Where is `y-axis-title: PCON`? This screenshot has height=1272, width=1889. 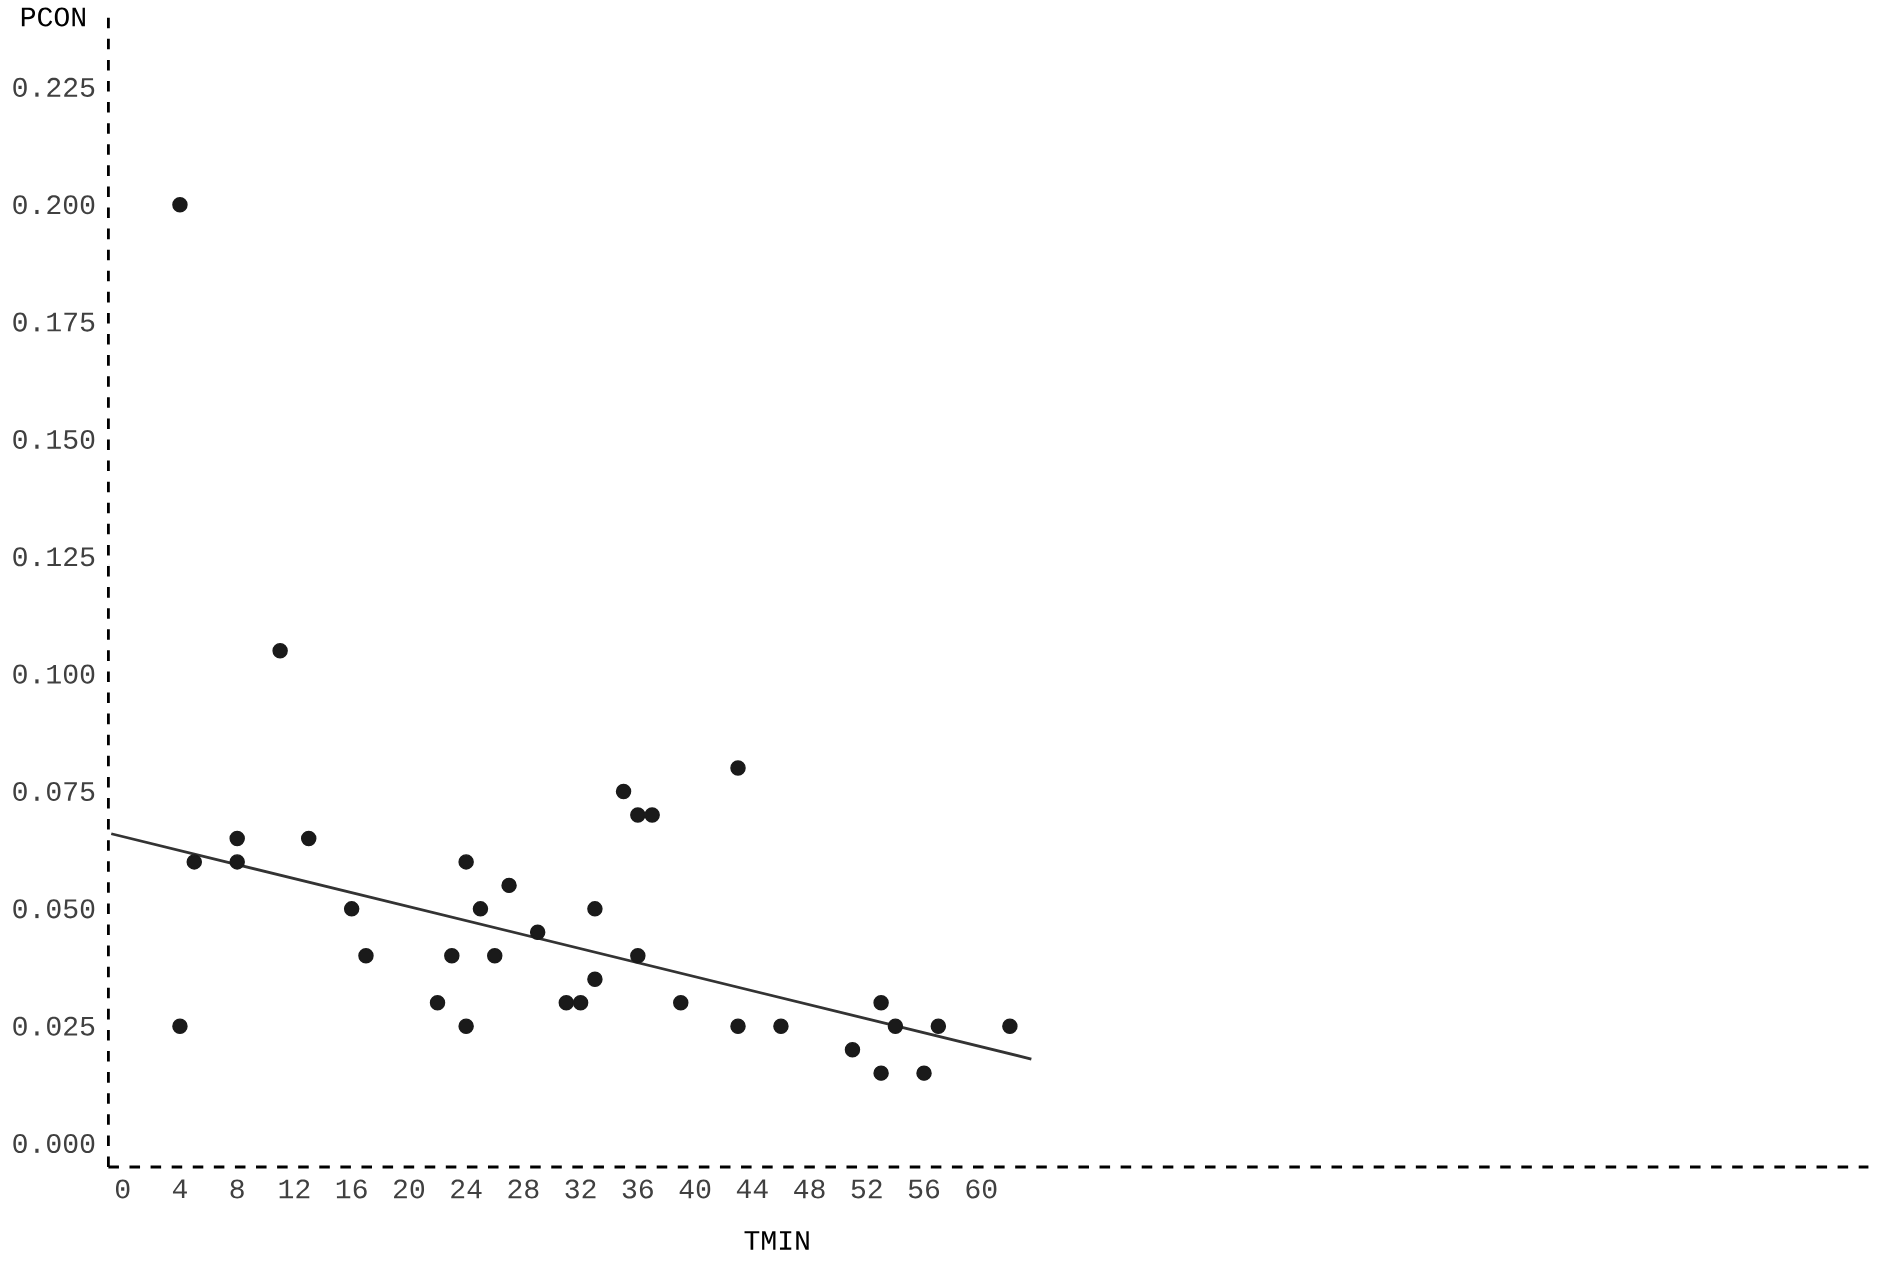 y-axis-title: PCON is located at coordinates (53, 17).